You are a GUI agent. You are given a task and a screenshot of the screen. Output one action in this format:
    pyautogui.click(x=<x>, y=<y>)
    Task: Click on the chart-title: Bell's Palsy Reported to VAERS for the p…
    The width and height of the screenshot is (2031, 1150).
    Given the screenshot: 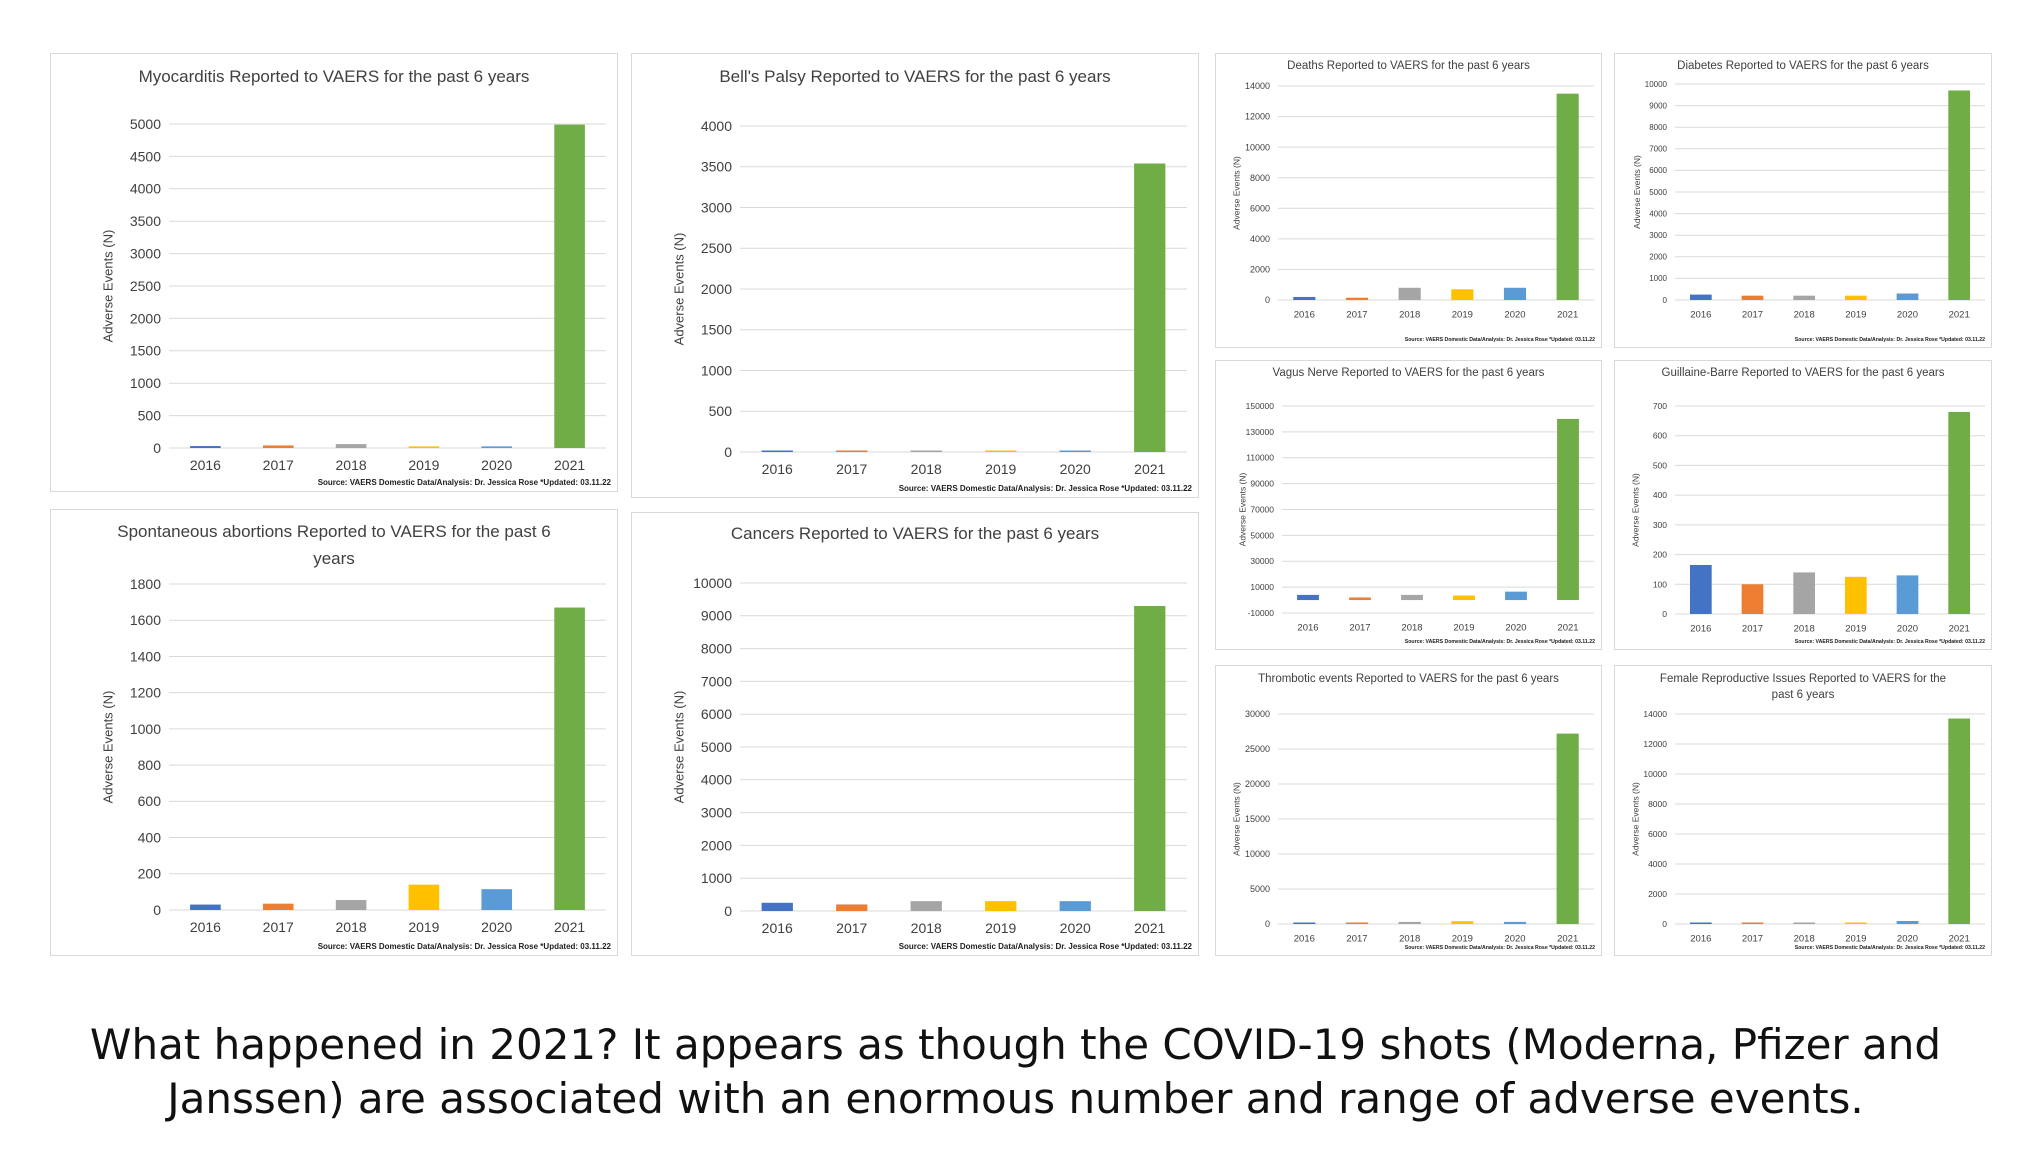 What is the action you would take?
    pyautogui.click(x=915, y=76)
    